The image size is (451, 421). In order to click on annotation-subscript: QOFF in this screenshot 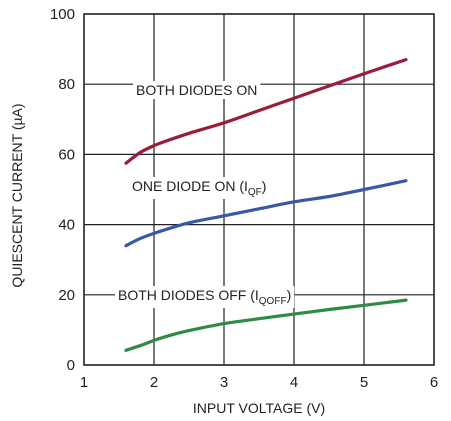, I will do `click(273, 301)`.